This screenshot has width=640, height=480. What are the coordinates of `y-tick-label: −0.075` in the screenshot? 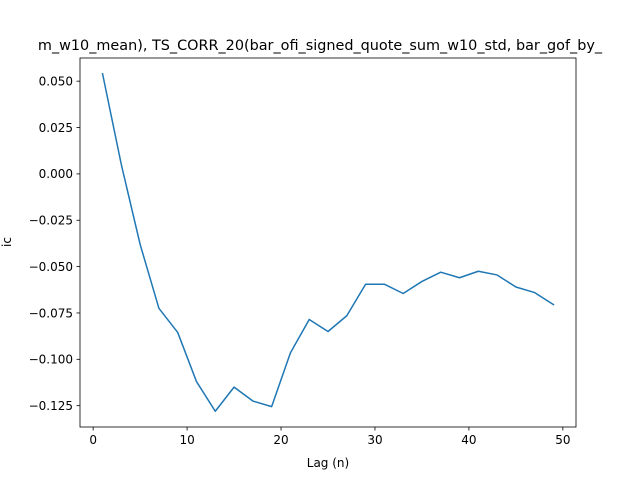 It's located at (51, 313).